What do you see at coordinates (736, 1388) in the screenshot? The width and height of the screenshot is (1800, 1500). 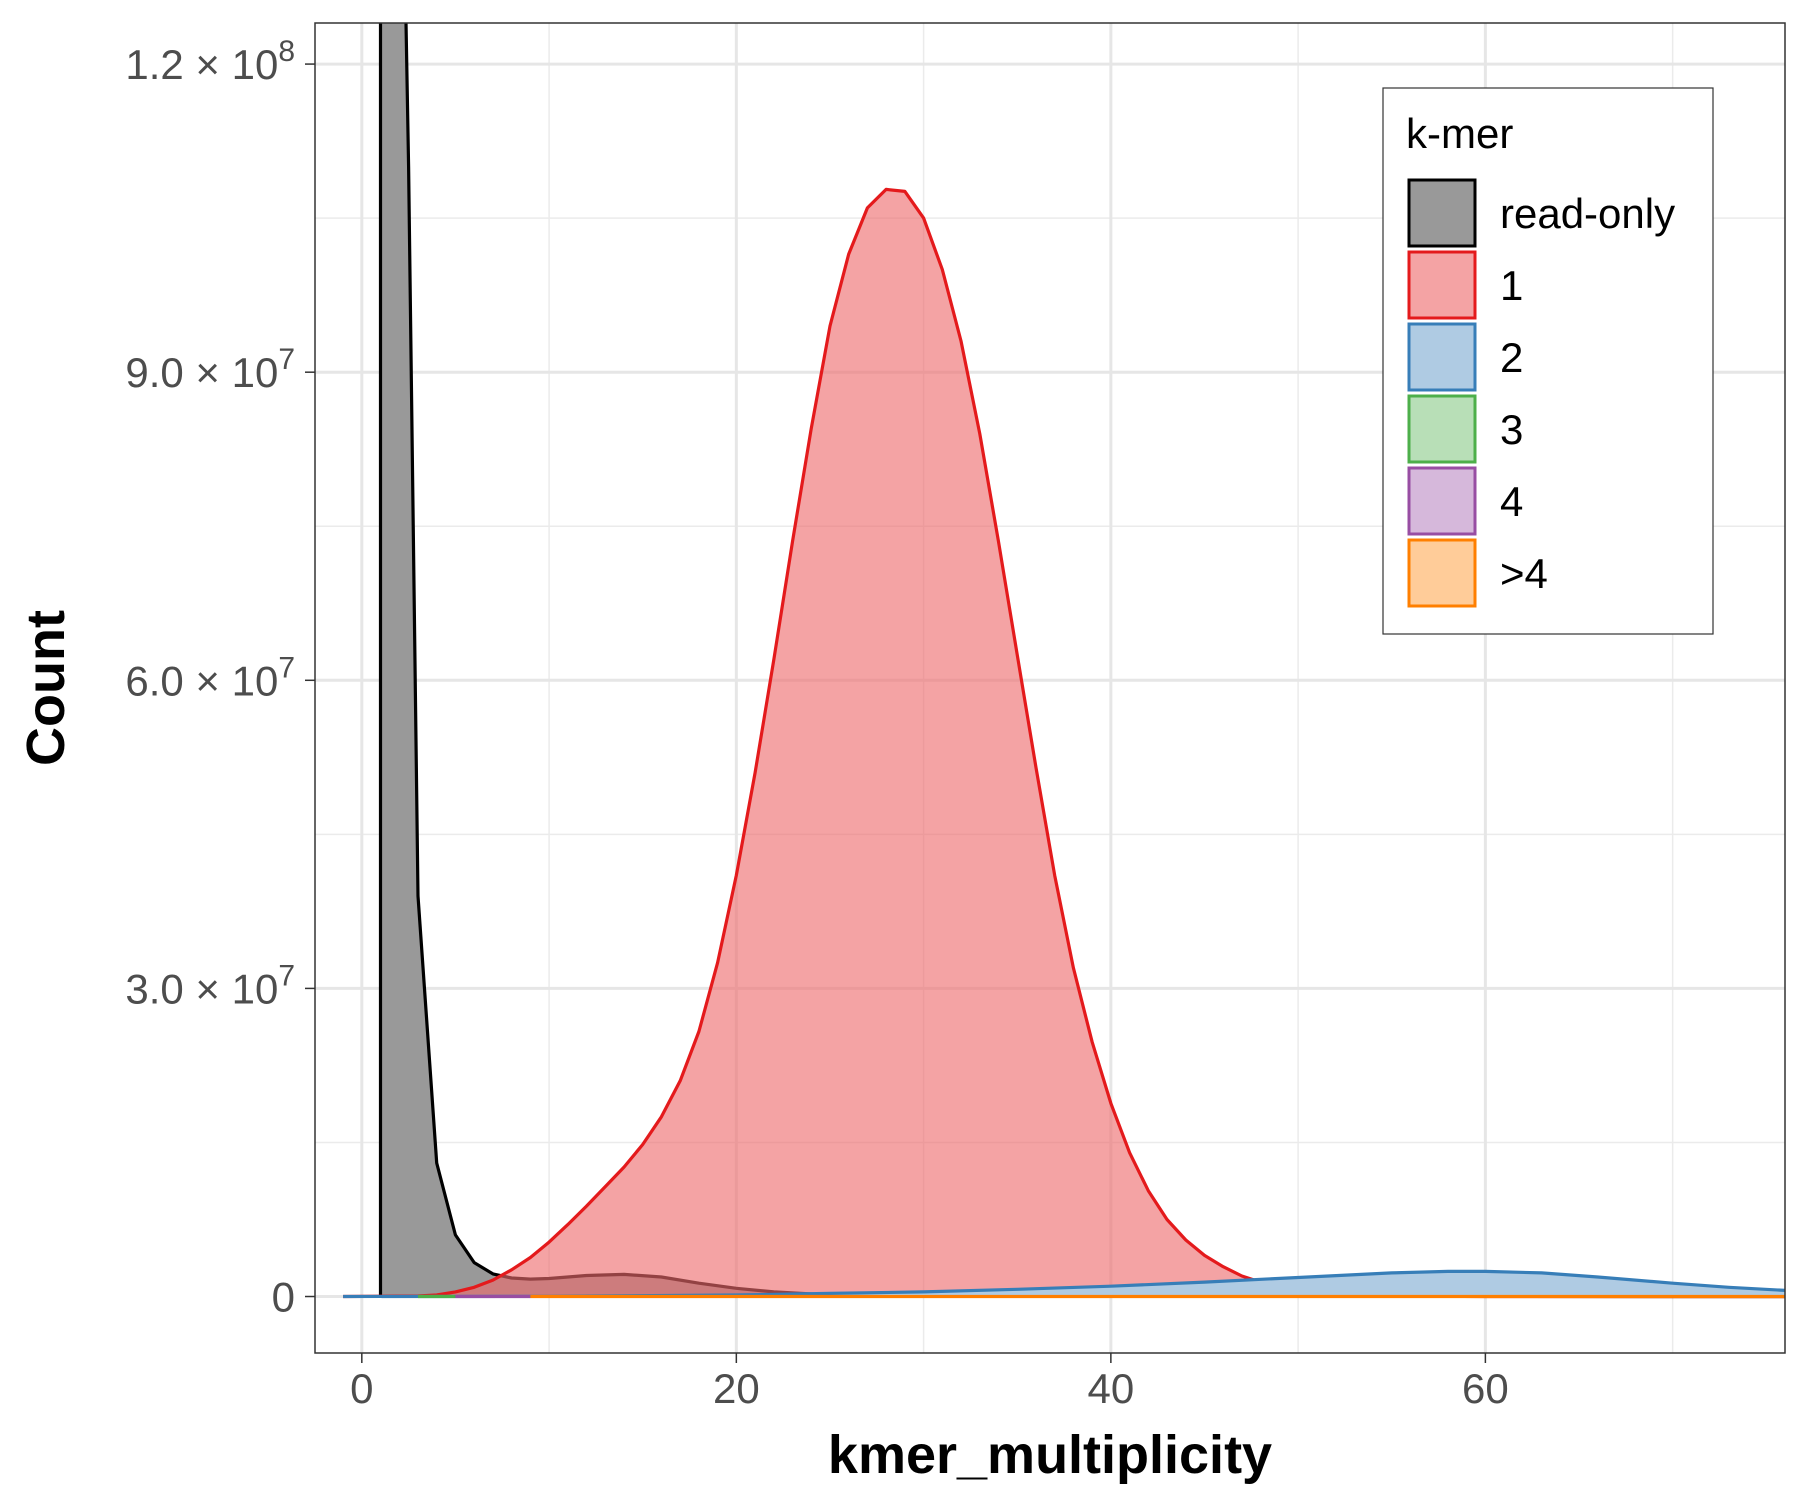 I see `x-tick-label: 20` at bounding box center [736, 1388].